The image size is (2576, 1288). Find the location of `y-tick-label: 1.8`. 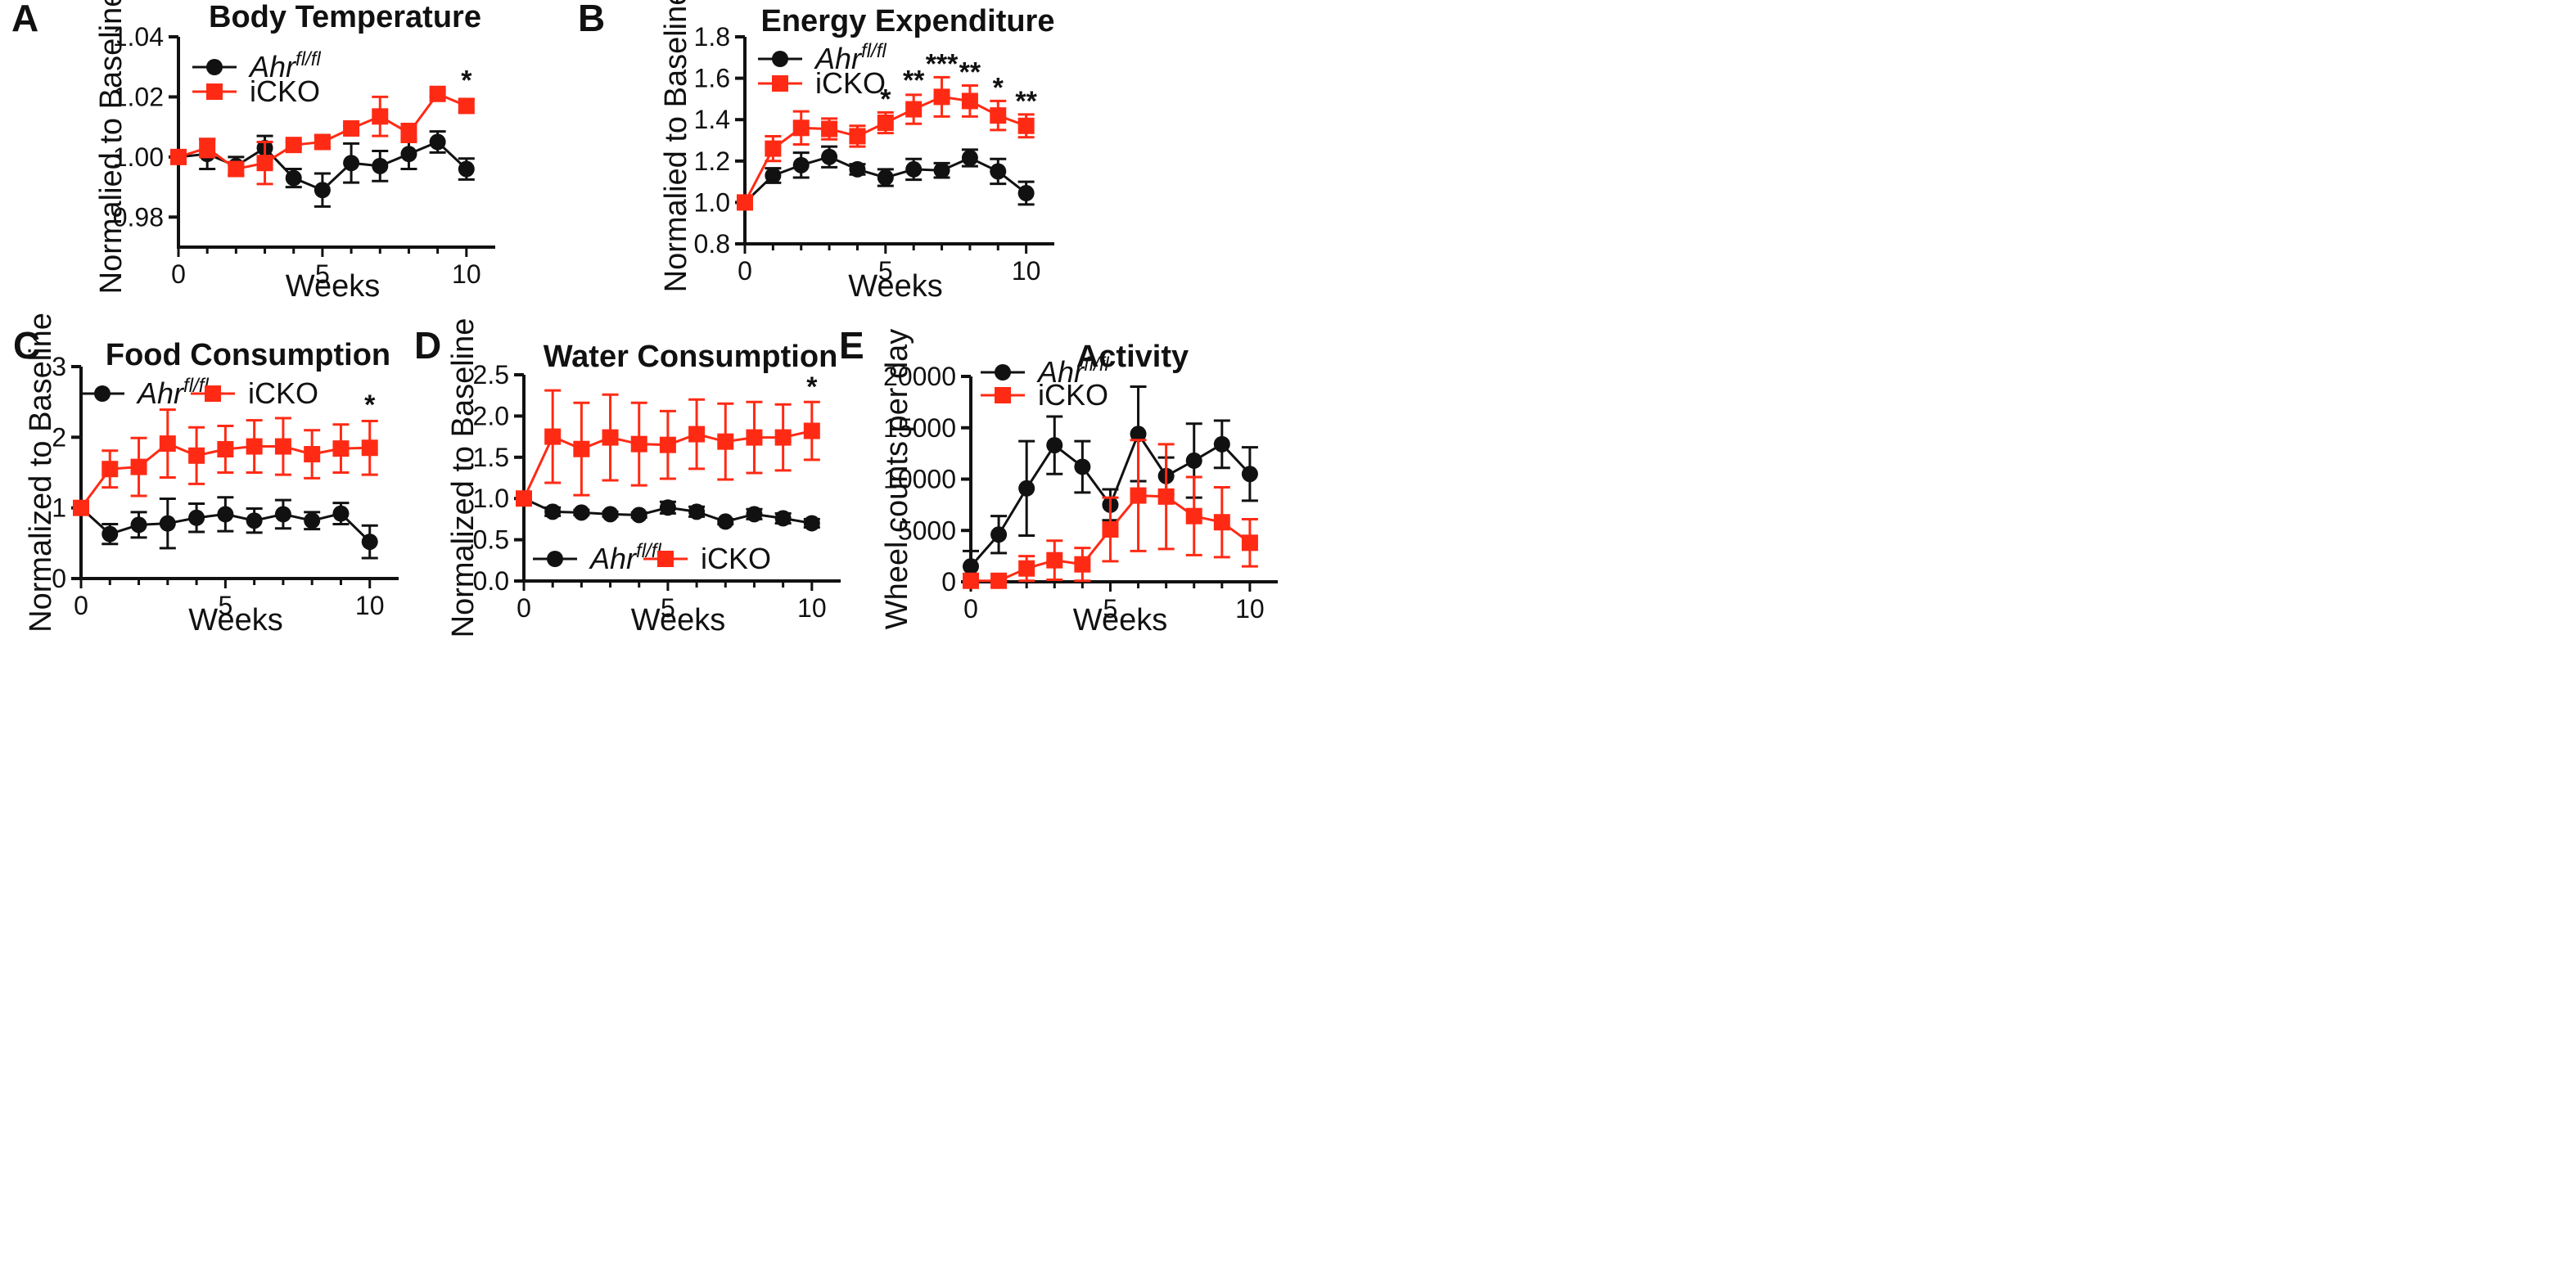

y-tick-label: 1.8 is located at coordinates (712, 37).